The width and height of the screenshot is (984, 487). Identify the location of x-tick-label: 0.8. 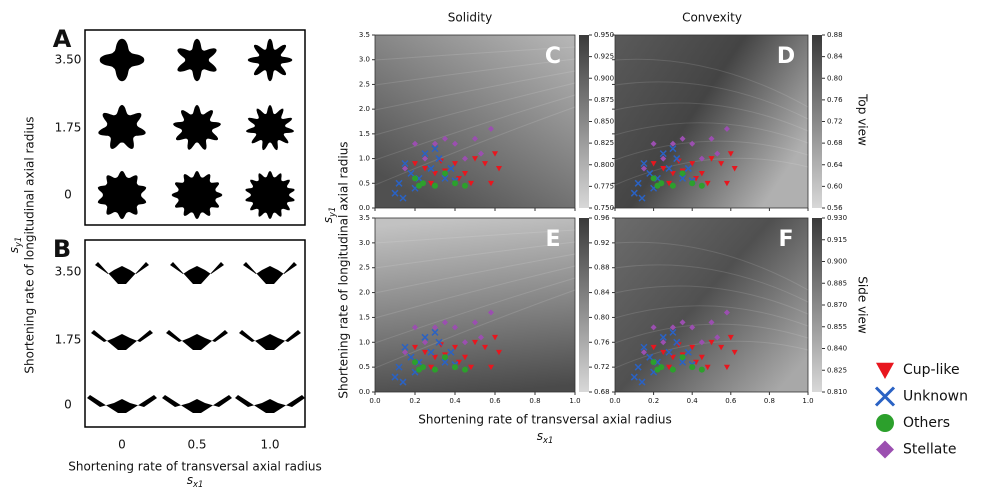
(534, 401).